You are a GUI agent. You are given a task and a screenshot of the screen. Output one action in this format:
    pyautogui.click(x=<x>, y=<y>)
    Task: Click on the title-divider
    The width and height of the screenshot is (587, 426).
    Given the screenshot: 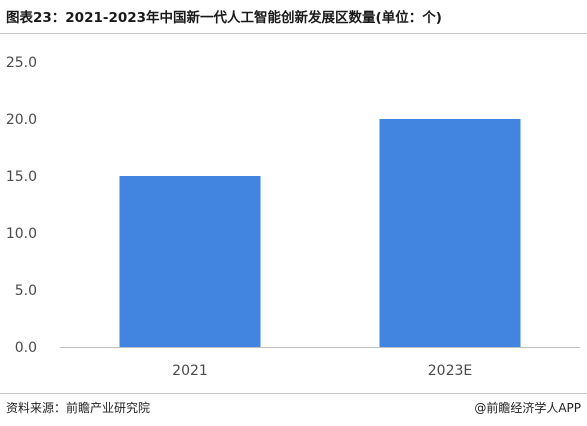 What is the action you would take?
    pyautogui.click(x=293, y=33)
    